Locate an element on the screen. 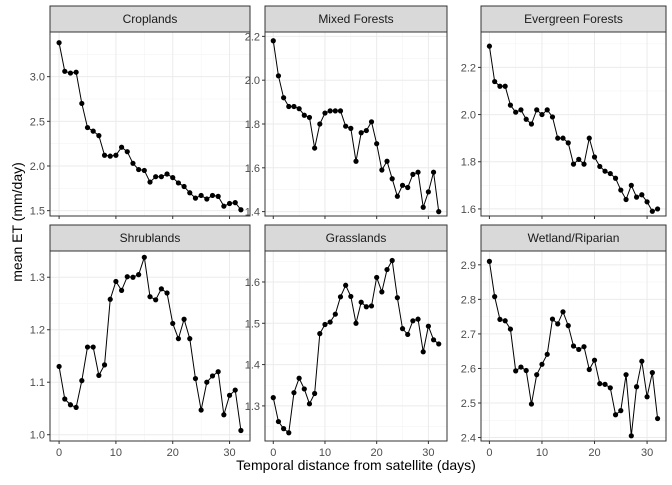 Image resolution: width=672 pixels, height=485 pixels. y-axis-title: mean ET (mm/day) is located at coordinates (17, 222).